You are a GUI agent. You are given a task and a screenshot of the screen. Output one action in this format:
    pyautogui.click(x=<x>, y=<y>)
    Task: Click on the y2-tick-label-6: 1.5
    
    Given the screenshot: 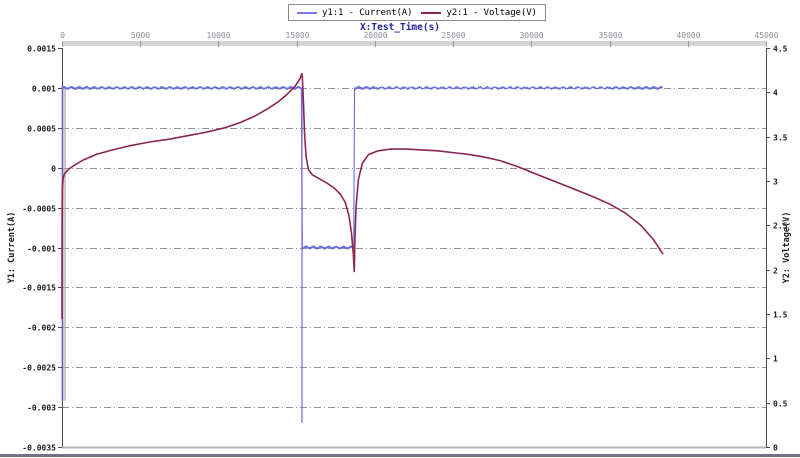 What is the action you would take?
    pyautogui.click(x=780, y=315)
    